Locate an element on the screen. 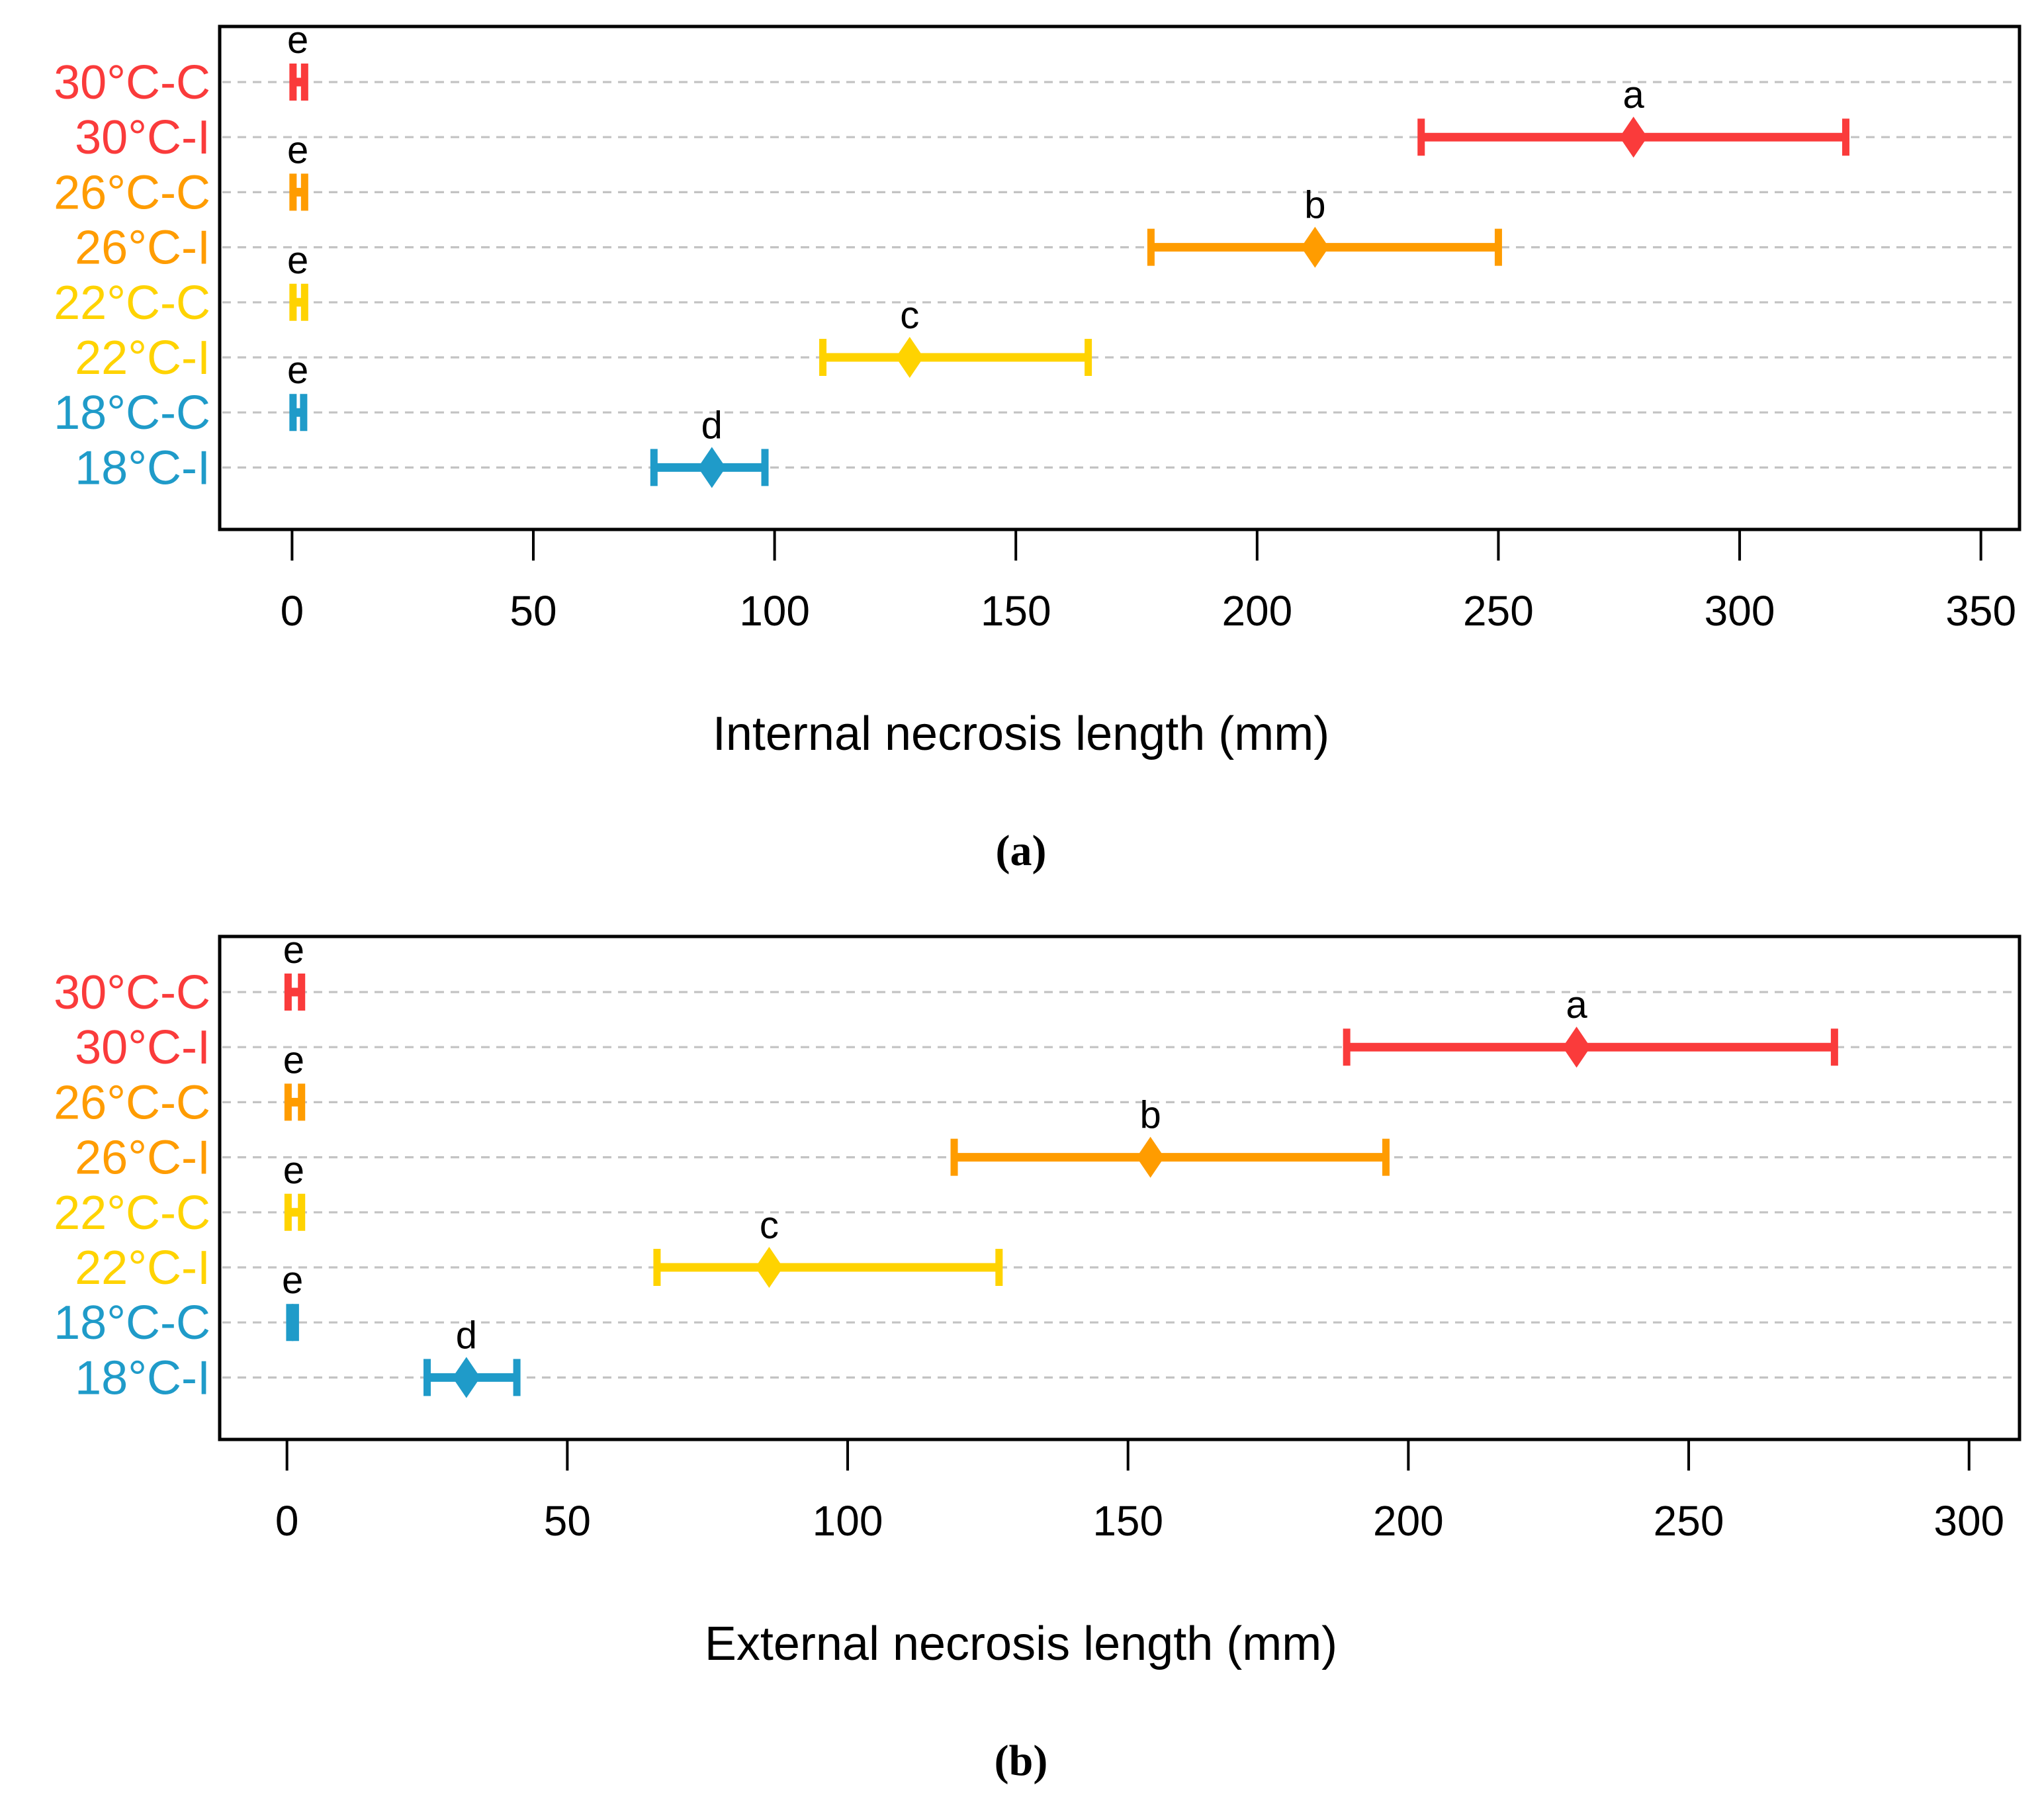 Image resolution: width=2042 pixels, height=1820 pixels. panel-a-xlabel: Internal necrosis length (mm) is located at coordinates (1021, 734).